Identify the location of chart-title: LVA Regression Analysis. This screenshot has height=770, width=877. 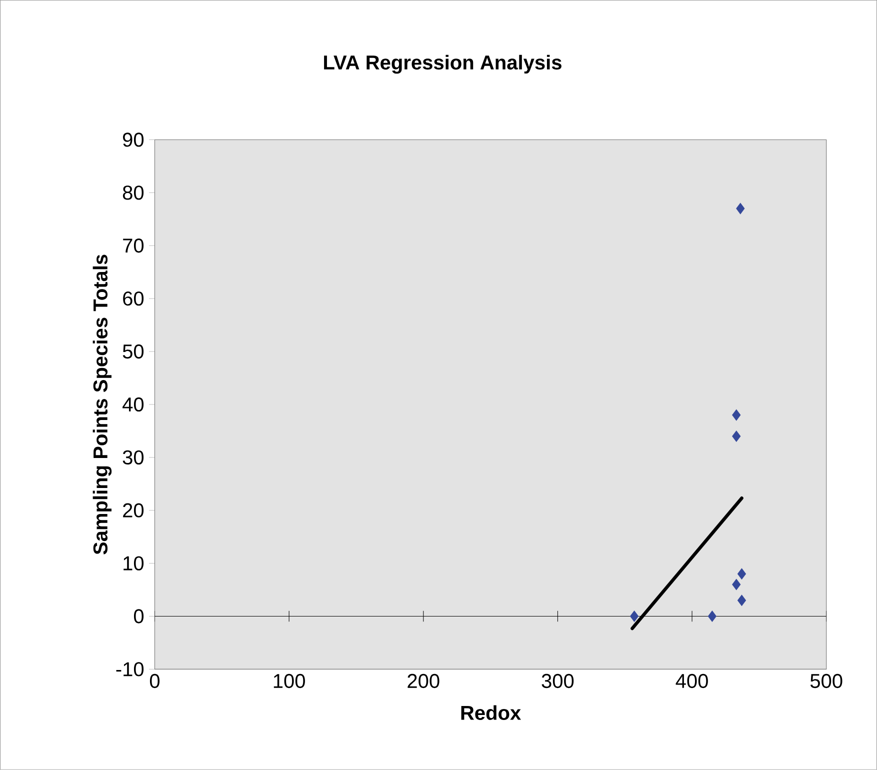
(443, 64).